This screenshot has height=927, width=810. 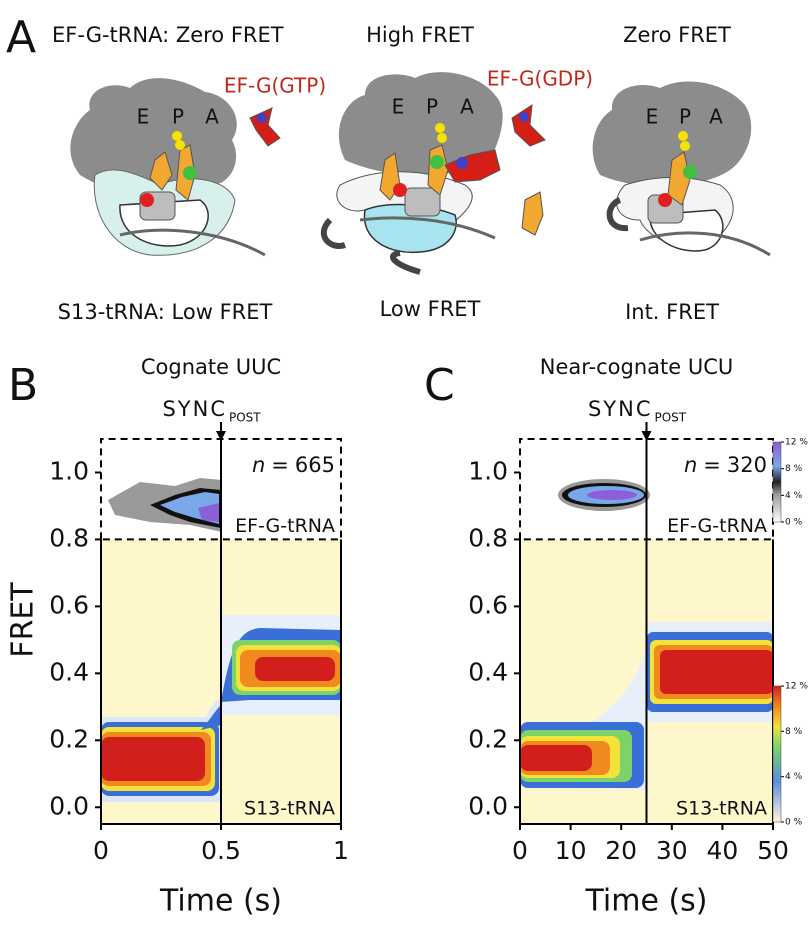 What do you see at coordinates (439, 385) in the screenshot?
I see `panel-label: C` at bounding box center [439, 385].